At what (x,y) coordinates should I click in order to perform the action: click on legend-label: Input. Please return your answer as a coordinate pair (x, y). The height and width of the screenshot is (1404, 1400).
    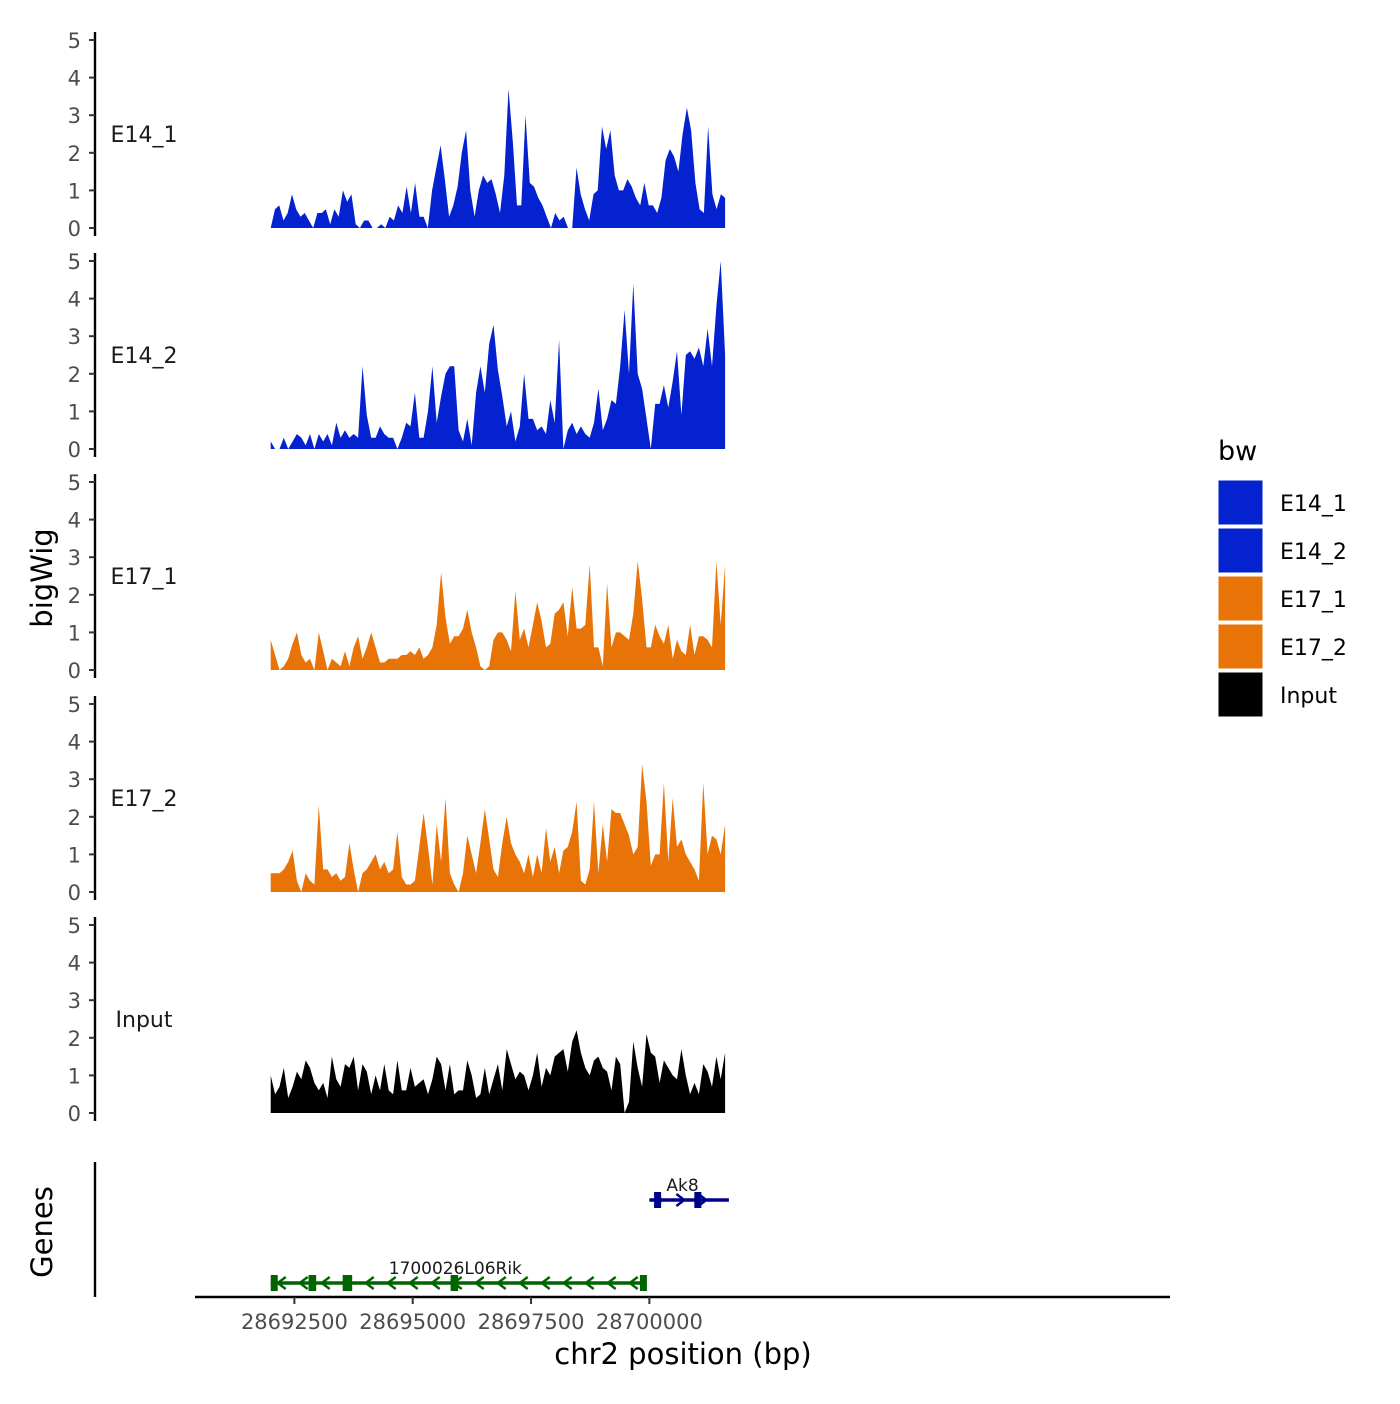
    Looking at the image, I should click on (1308, 696).